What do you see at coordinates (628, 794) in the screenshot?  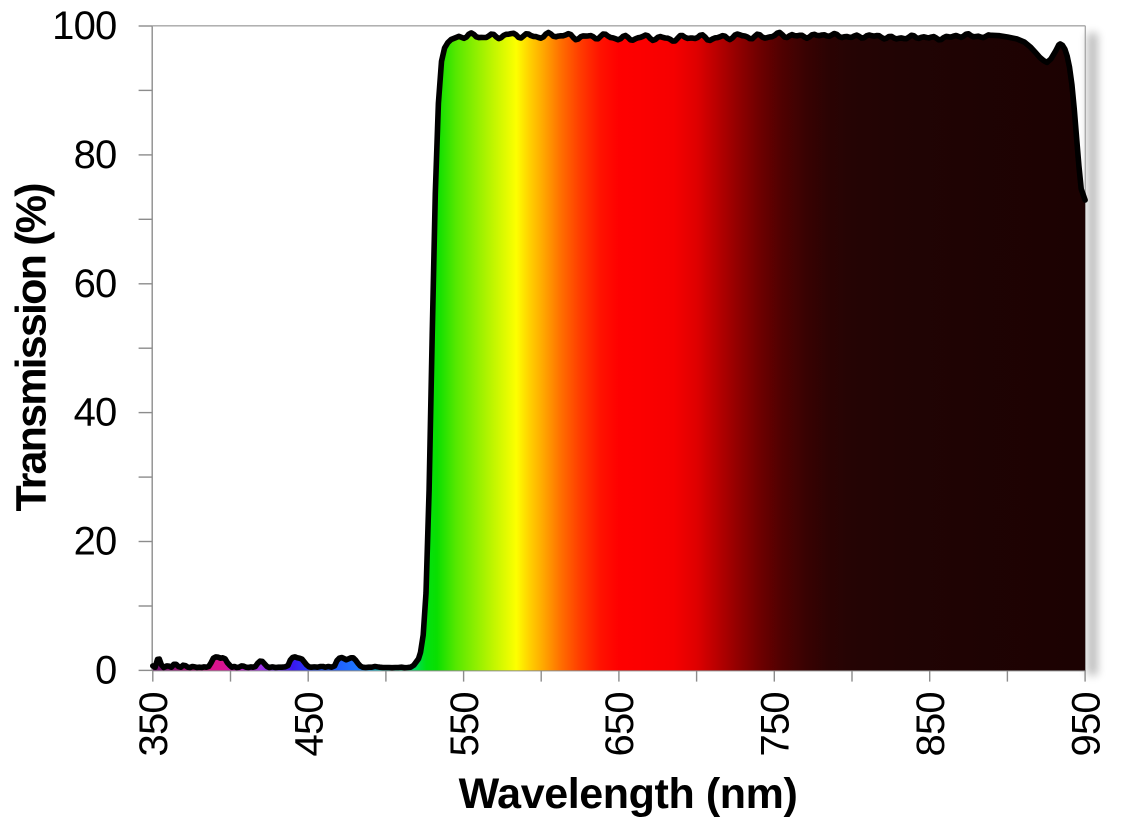 I see `svg-text: Wavelength (nm)` at bounding box center [628, 794].